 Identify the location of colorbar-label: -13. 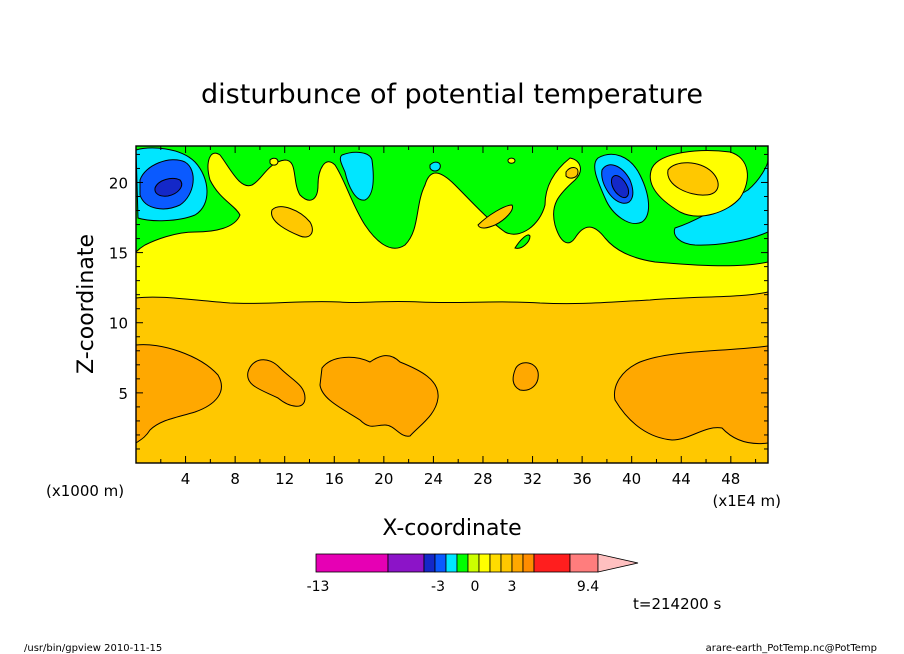
(318, 587).